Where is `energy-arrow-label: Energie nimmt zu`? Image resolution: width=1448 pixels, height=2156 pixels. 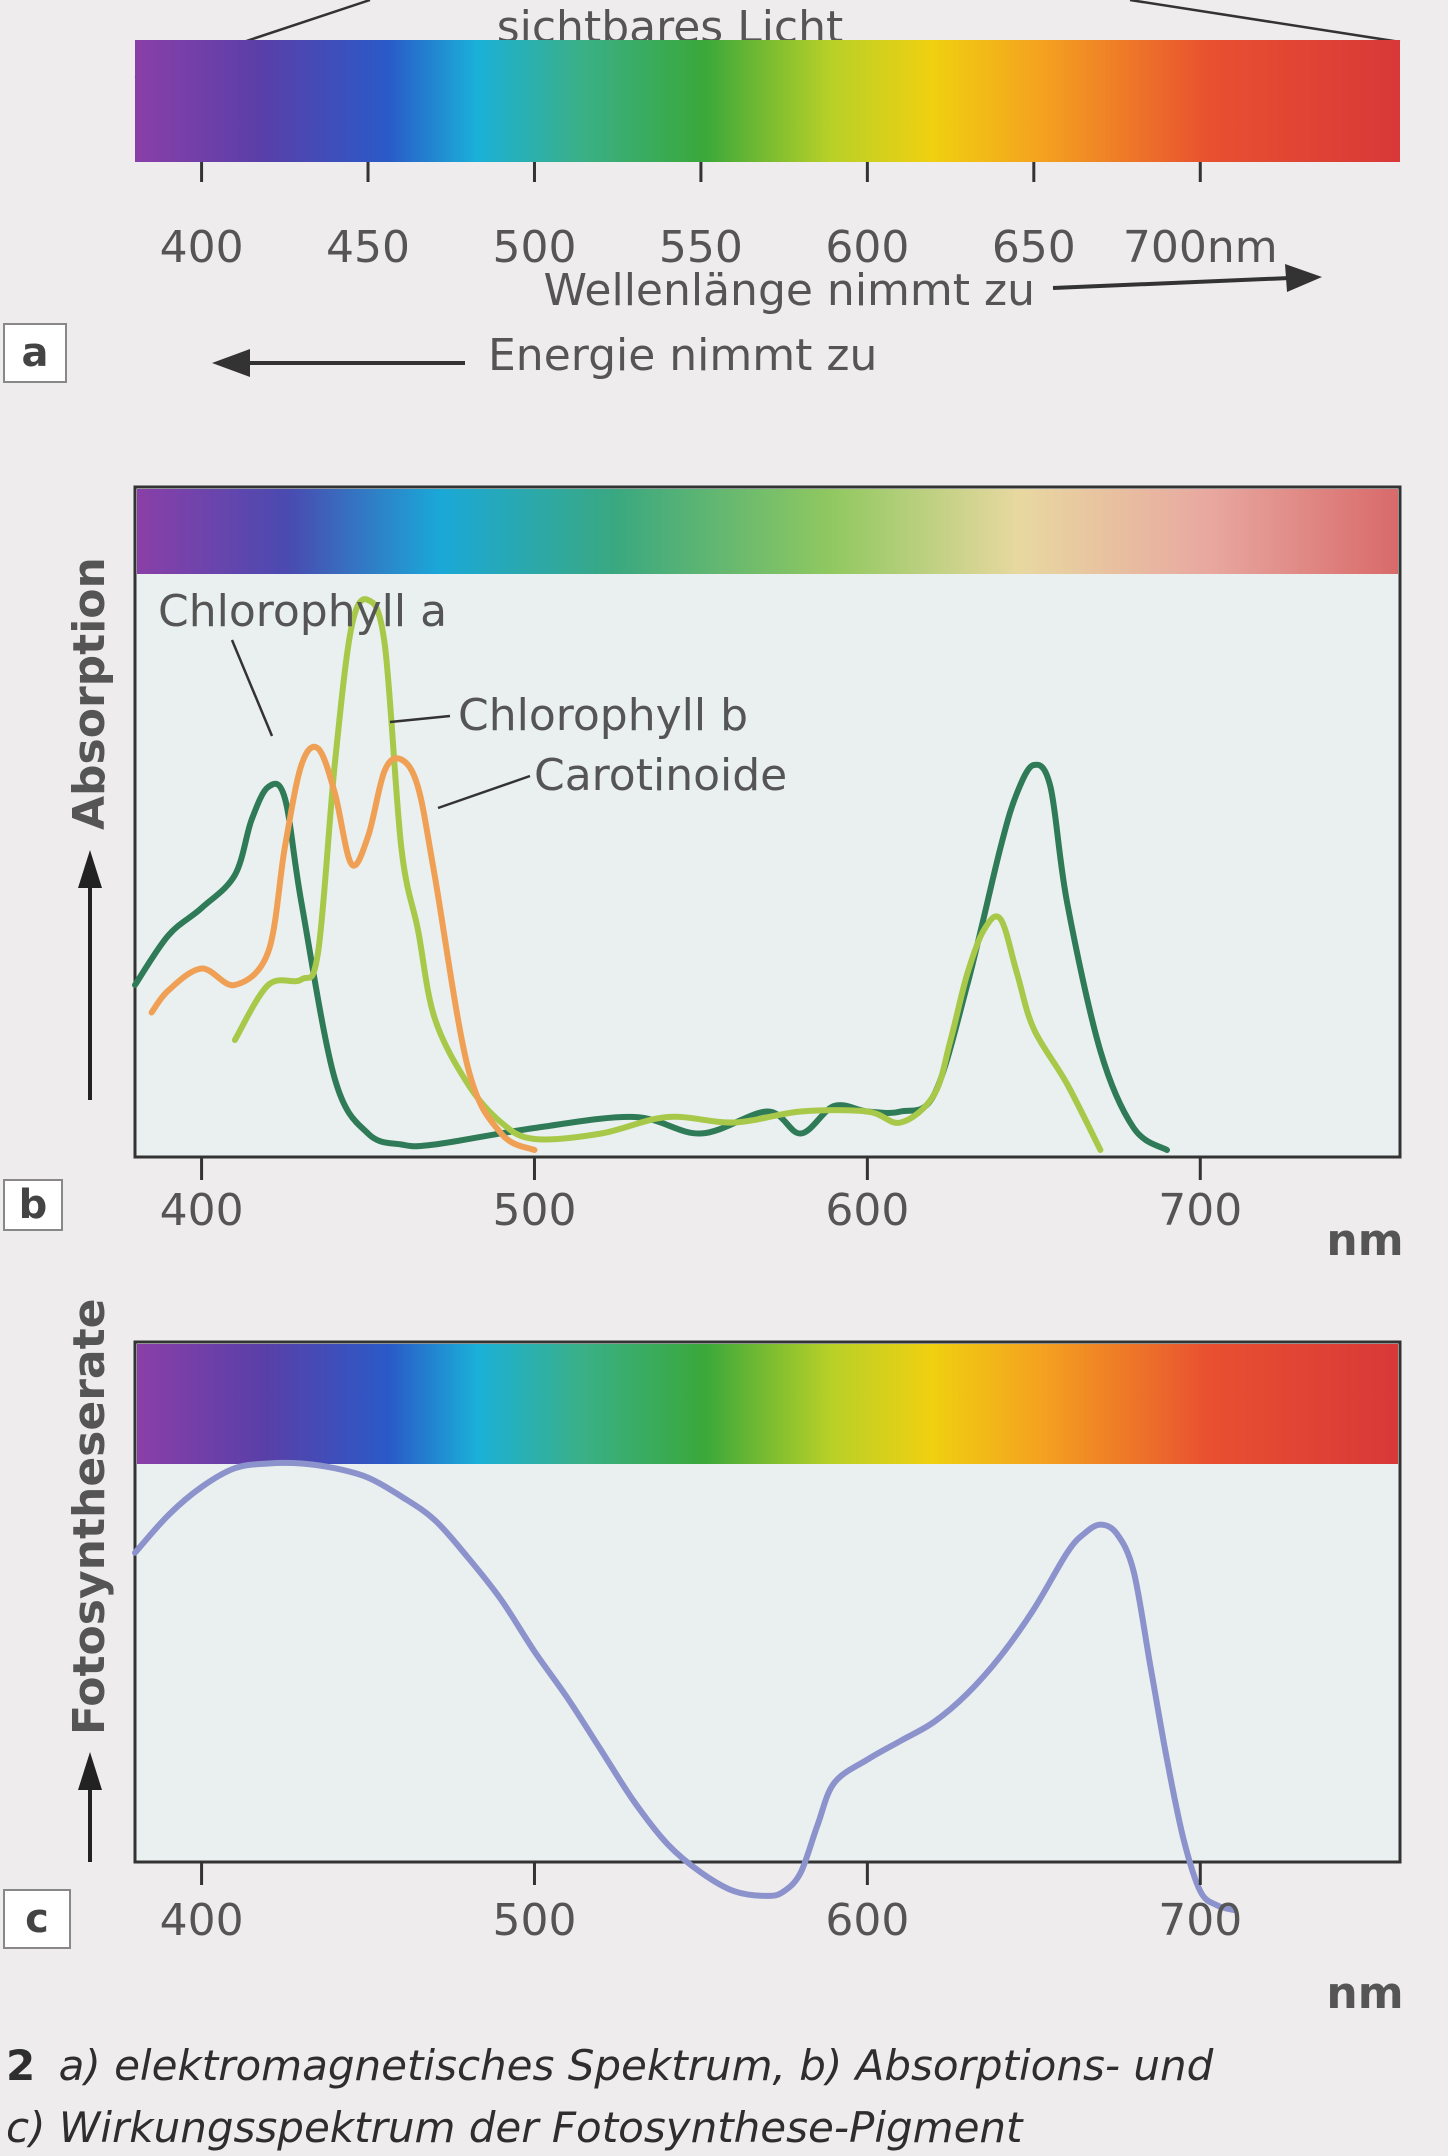 energy-arrow-label: Energie nimmt zu is located at coordinates (682, 355).